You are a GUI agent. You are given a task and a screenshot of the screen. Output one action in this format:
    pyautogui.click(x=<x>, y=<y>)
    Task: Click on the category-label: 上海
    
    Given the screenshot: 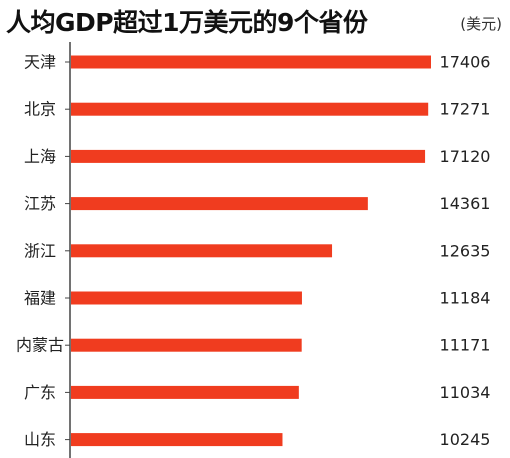 What is the action you would take?
    pyautogui.click(x=40, y=156)
    